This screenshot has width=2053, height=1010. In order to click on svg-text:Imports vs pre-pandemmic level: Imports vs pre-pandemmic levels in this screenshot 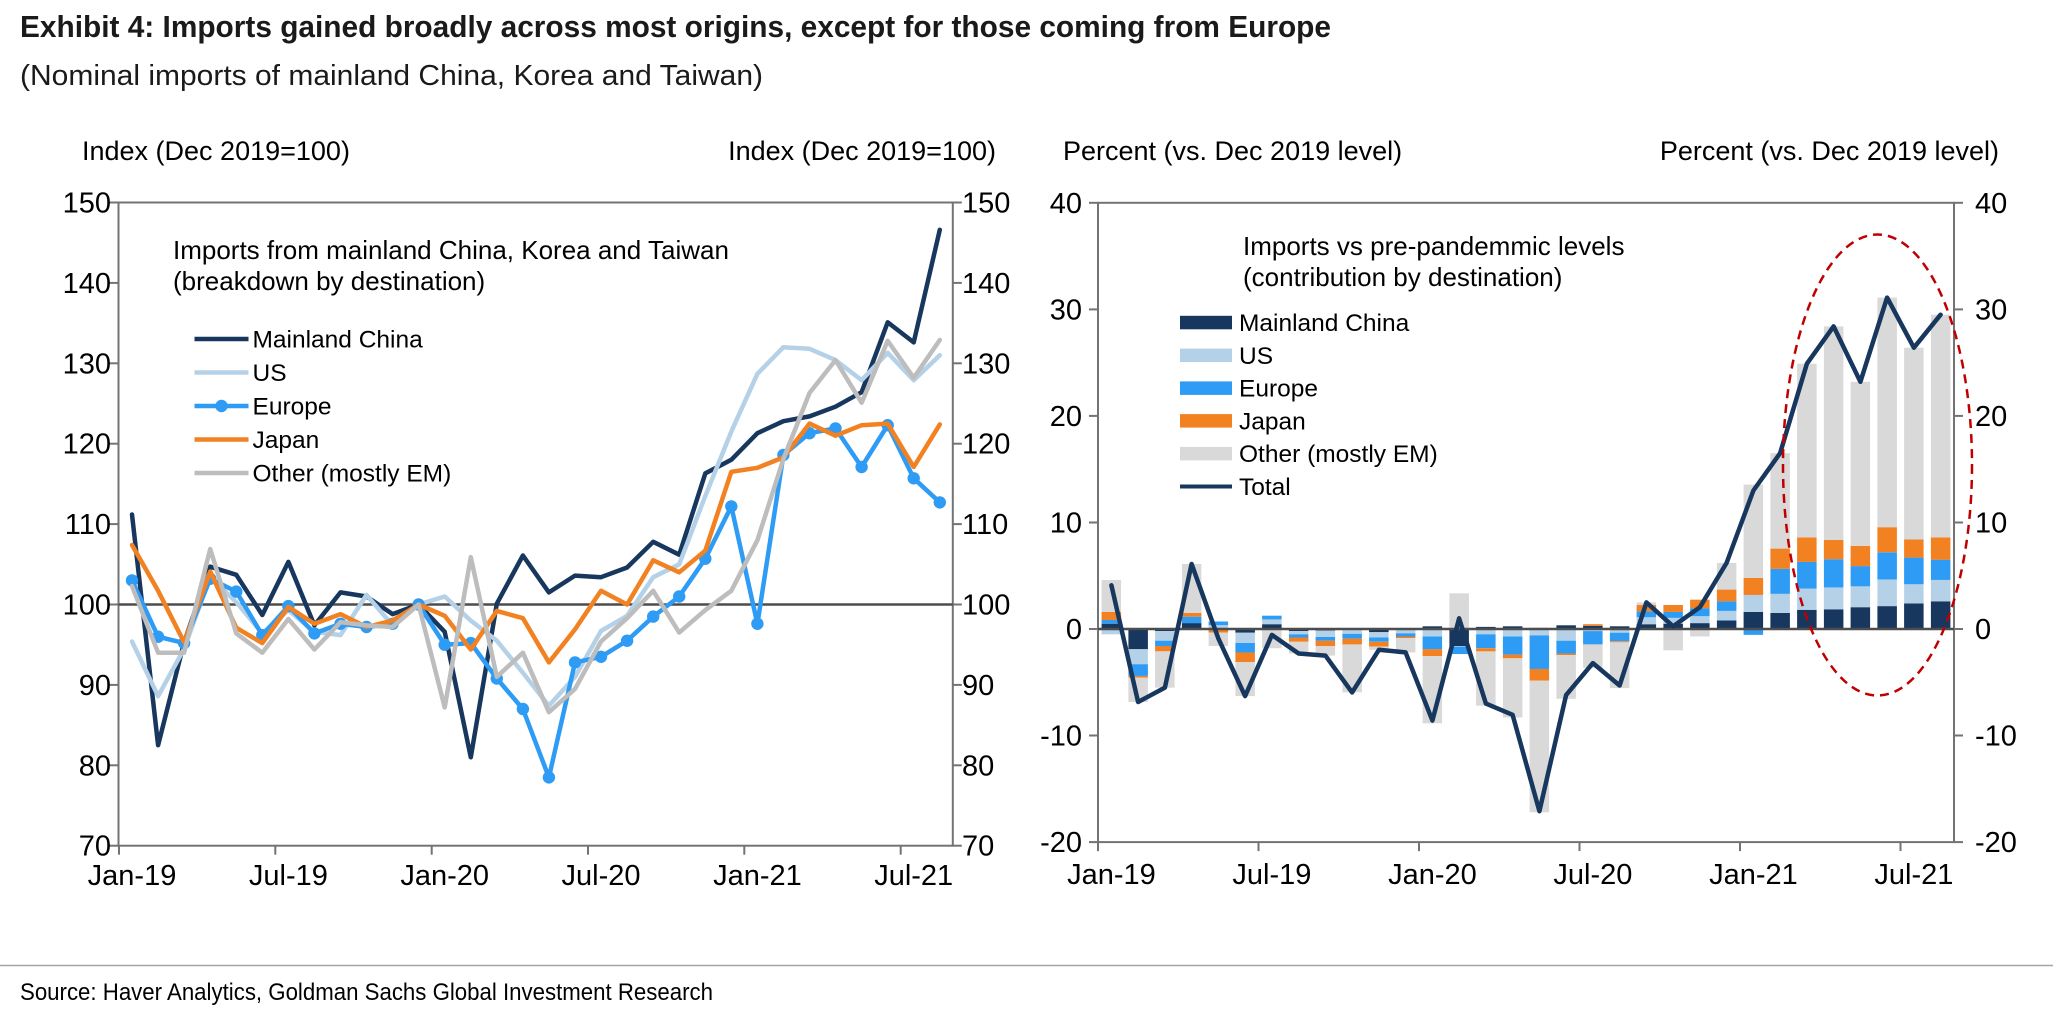, I will do `click(1433, 246)`.